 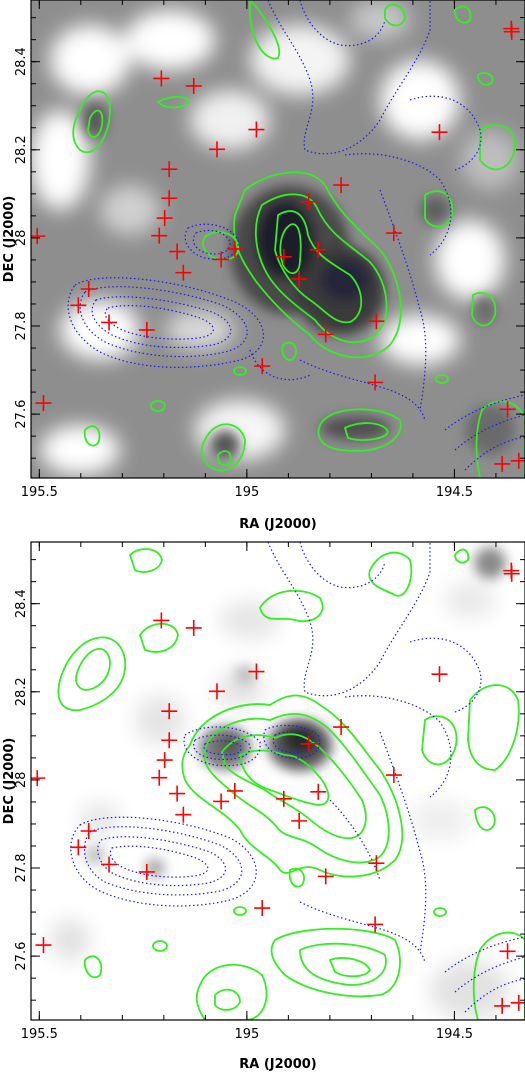 What do you see at coordinates (21, 238) in the screenshot?
I see `top-y-tick-label: 28` at bounding box center [21, 238].